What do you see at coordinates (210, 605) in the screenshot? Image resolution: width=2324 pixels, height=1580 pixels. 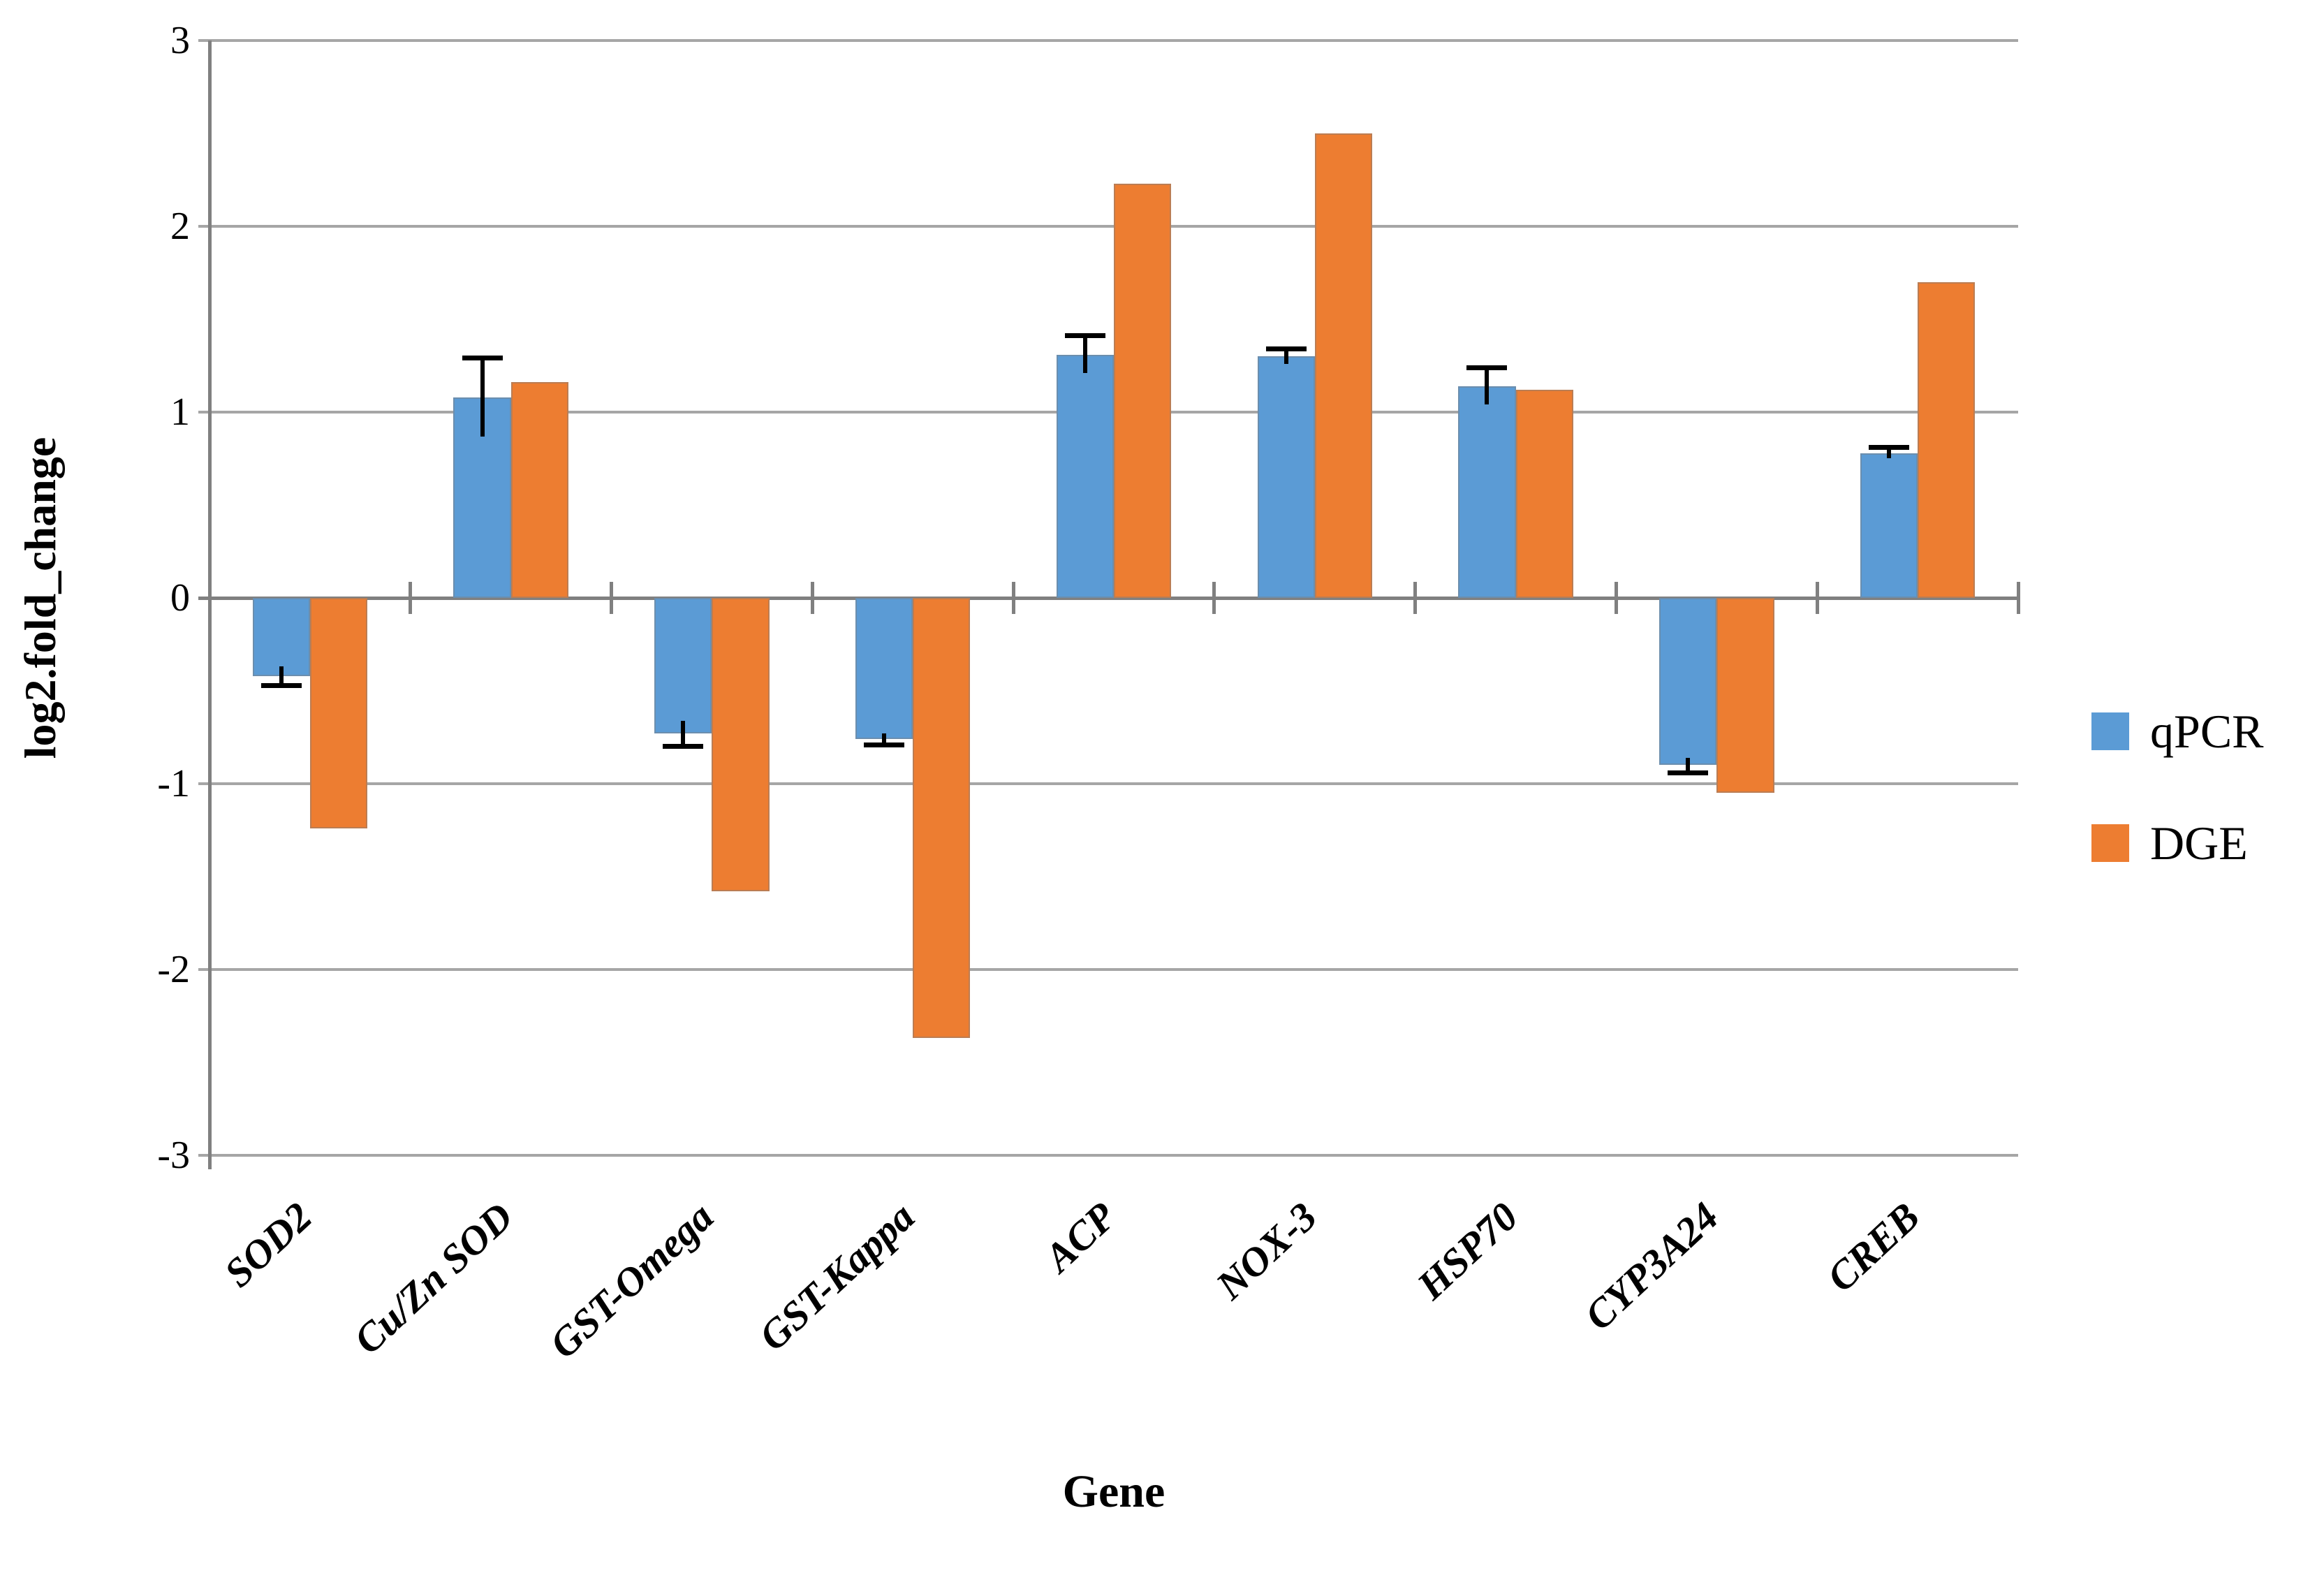 I see `y-axis-line` at bounding box center [210, 605].